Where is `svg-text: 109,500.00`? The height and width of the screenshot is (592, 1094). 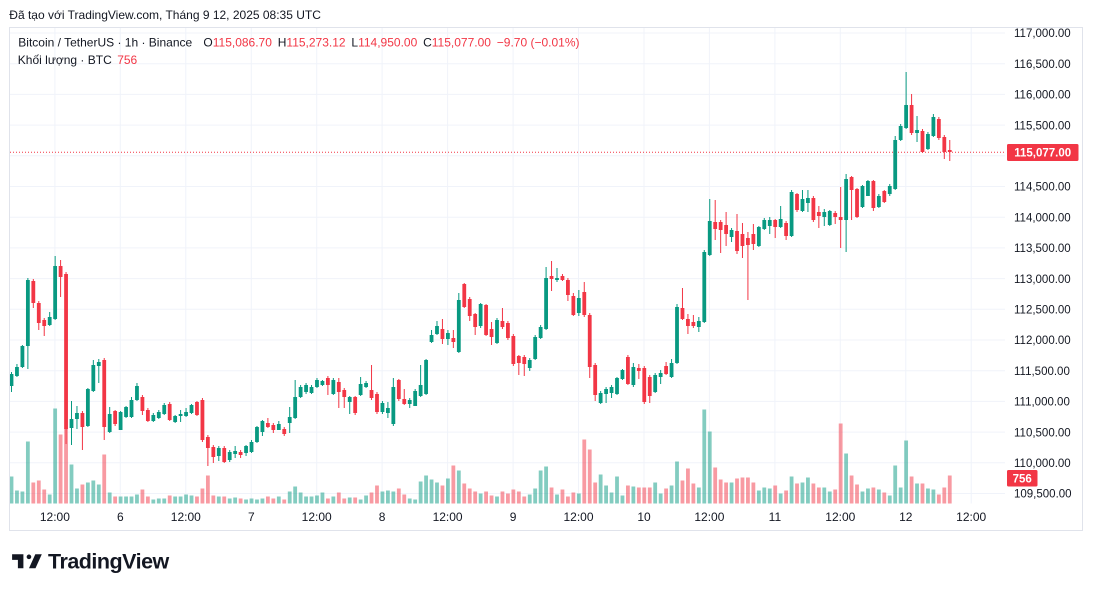
svg-text: 109,500.00 is located at coordinates (1043, 495).